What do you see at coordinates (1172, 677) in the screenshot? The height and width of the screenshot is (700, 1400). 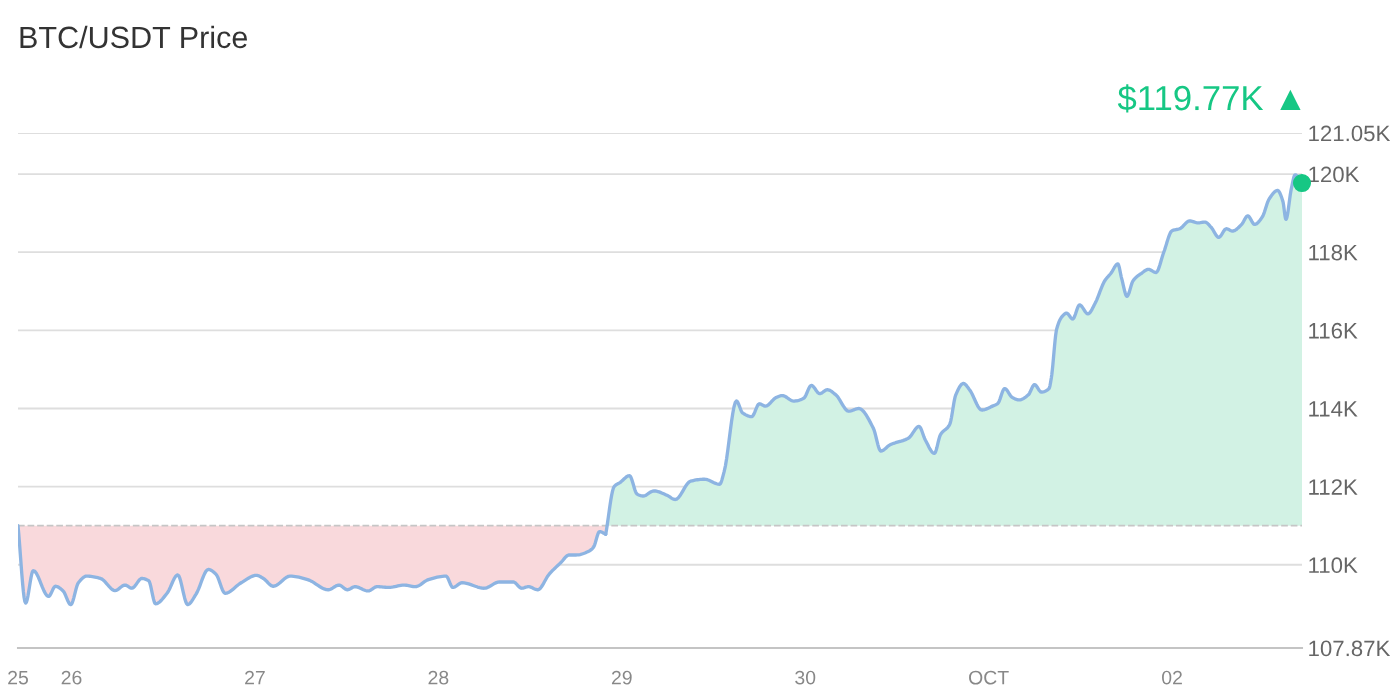 I see `x-tick-label: 02` at bounding box center [1172, 677].